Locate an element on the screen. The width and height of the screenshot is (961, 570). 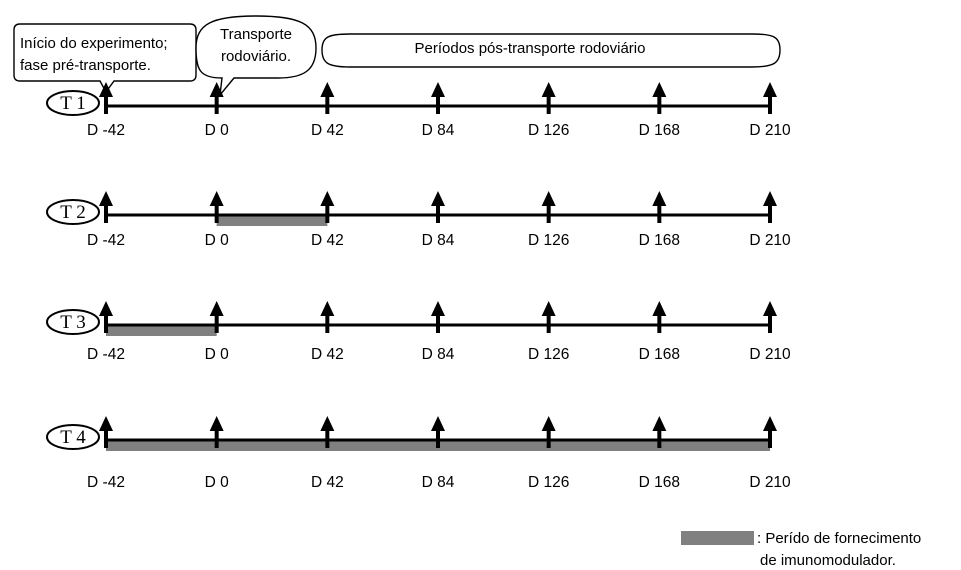
callout-transport-bubble is located at coordinates (256, 56).